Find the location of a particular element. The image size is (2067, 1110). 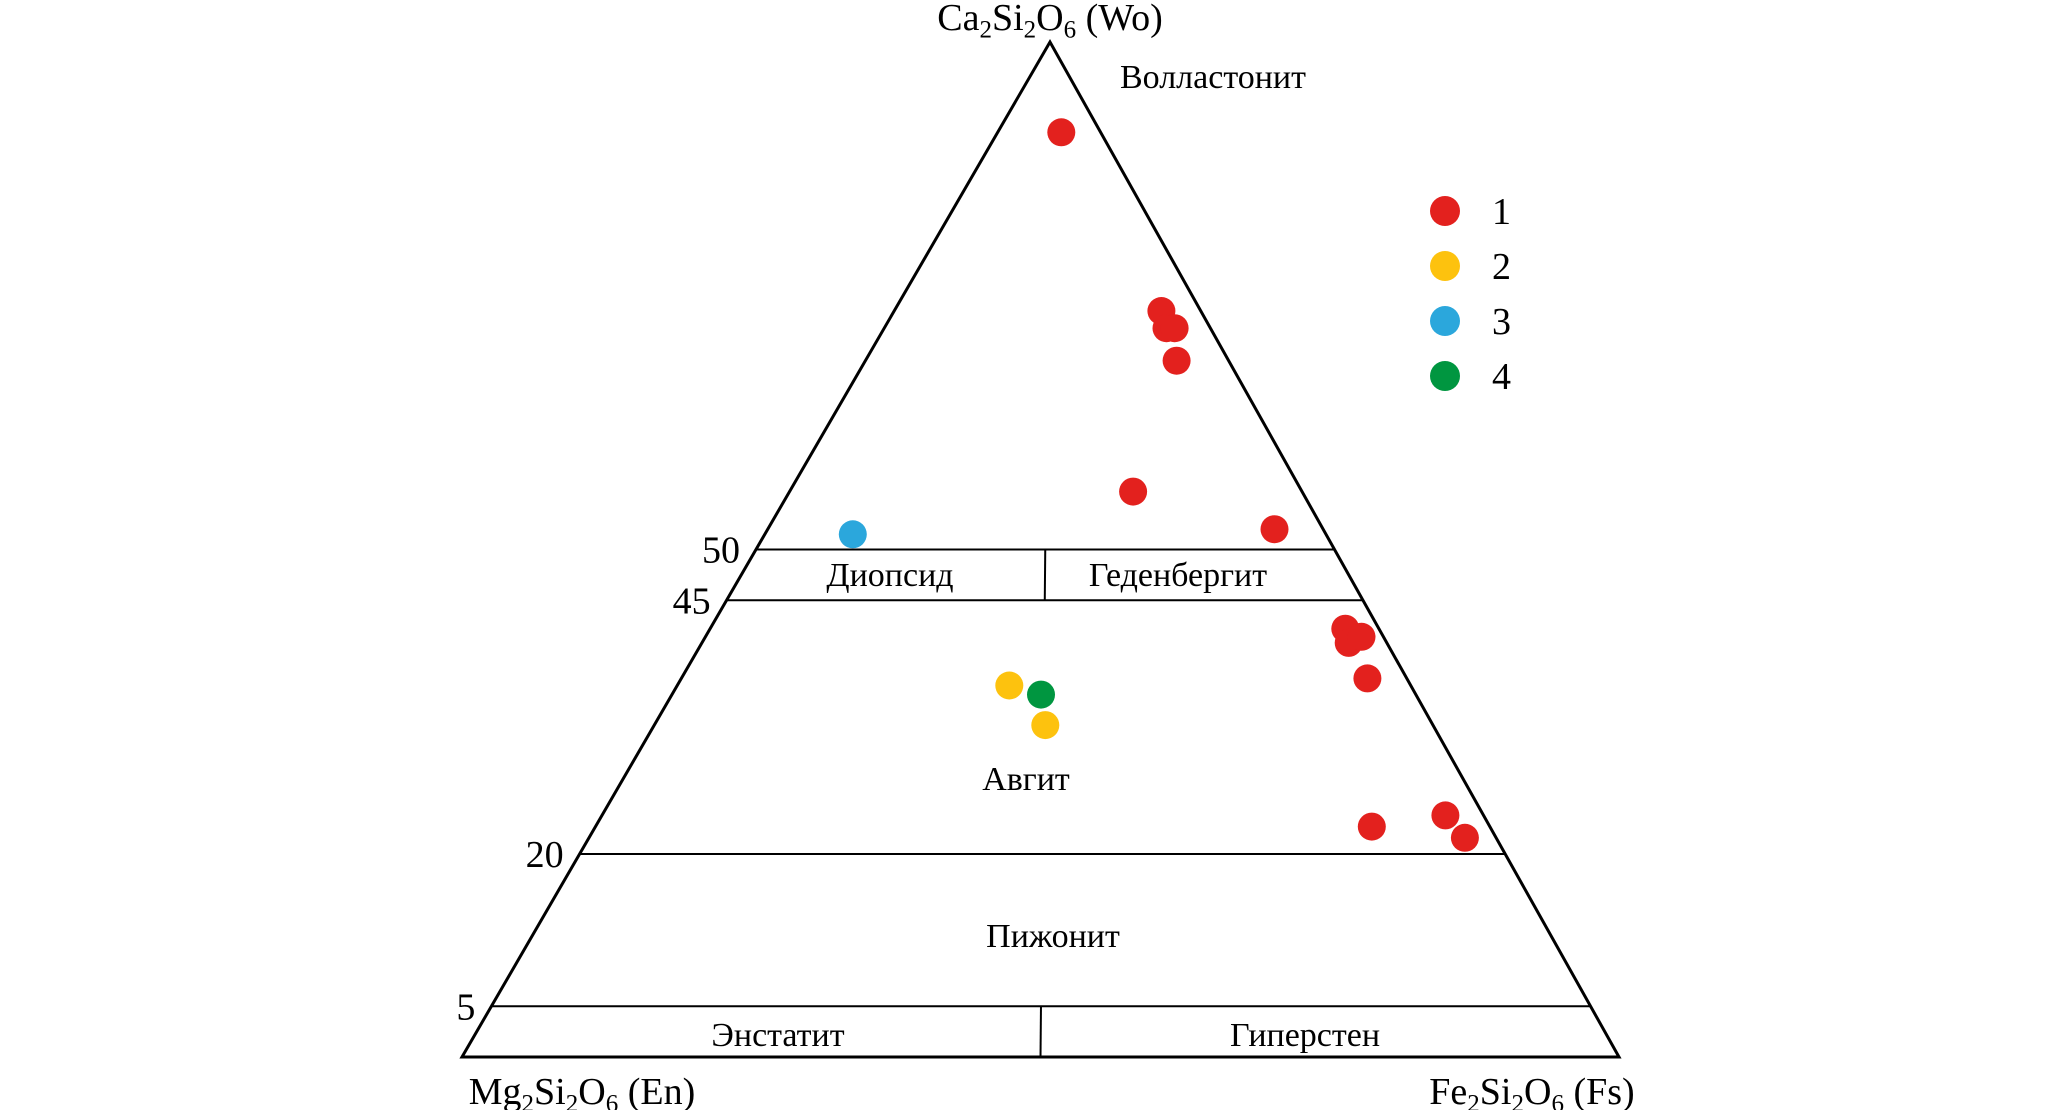

legend-label-1: 1 is located at coordinates (1501, 212).